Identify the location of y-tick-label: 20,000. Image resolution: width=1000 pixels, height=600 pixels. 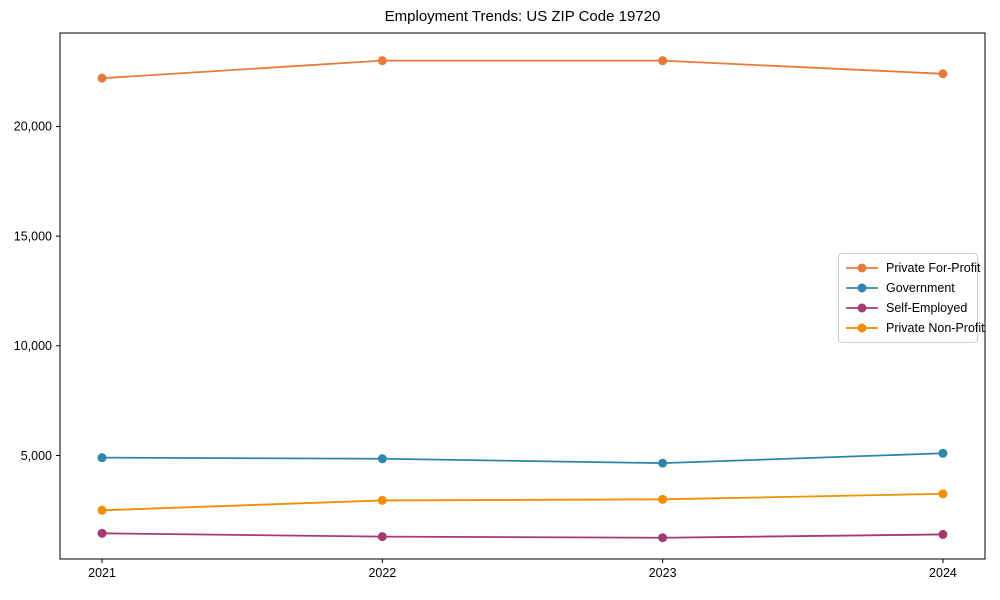
(33, 127).